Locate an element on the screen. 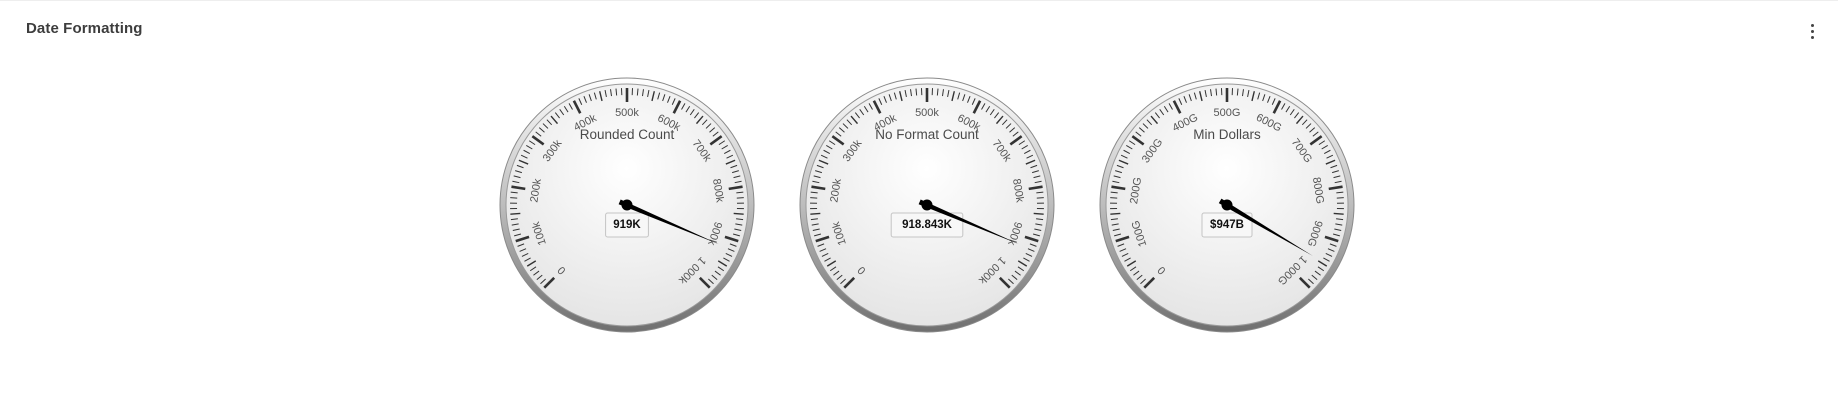 The height and width of the screenshot is (420, 1838). gauge-tick-label: 500G is located at coordinates (1227, 113).